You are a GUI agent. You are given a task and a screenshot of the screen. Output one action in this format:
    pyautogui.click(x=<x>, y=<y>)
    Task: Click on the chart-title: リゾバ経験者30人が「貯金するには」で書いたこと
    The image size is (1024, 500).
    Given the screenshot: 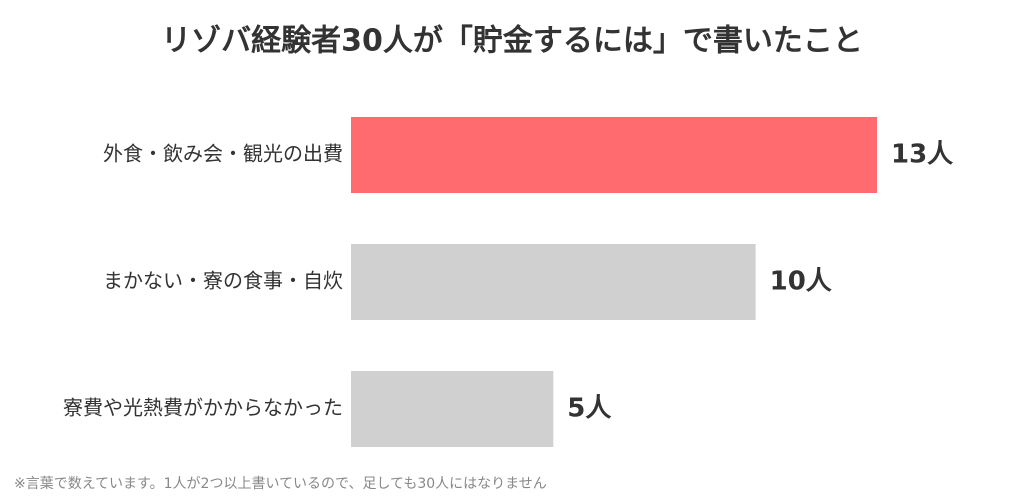 What is the action you would take?
    pyautogui.click(x=512, y=41)
    